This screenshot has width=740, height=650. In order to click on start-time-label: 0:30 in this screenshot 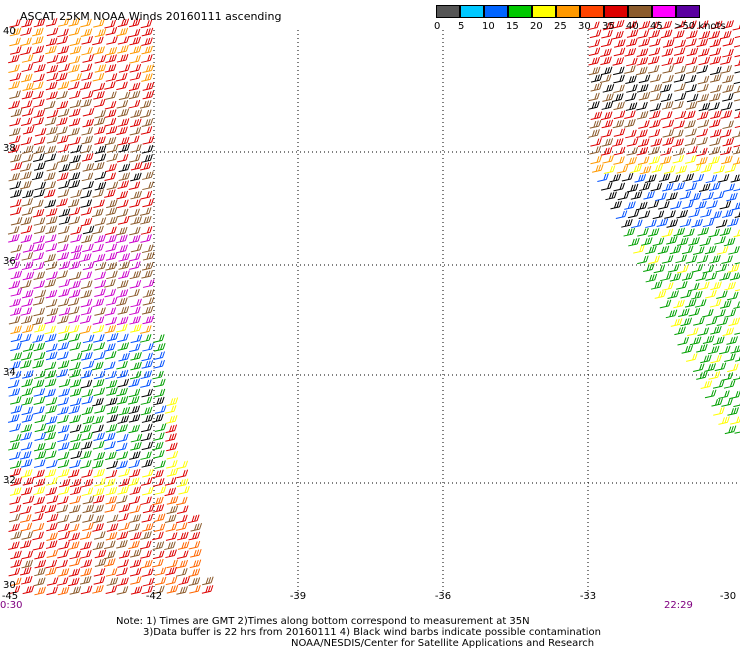, I will do `click(11, 605)`.